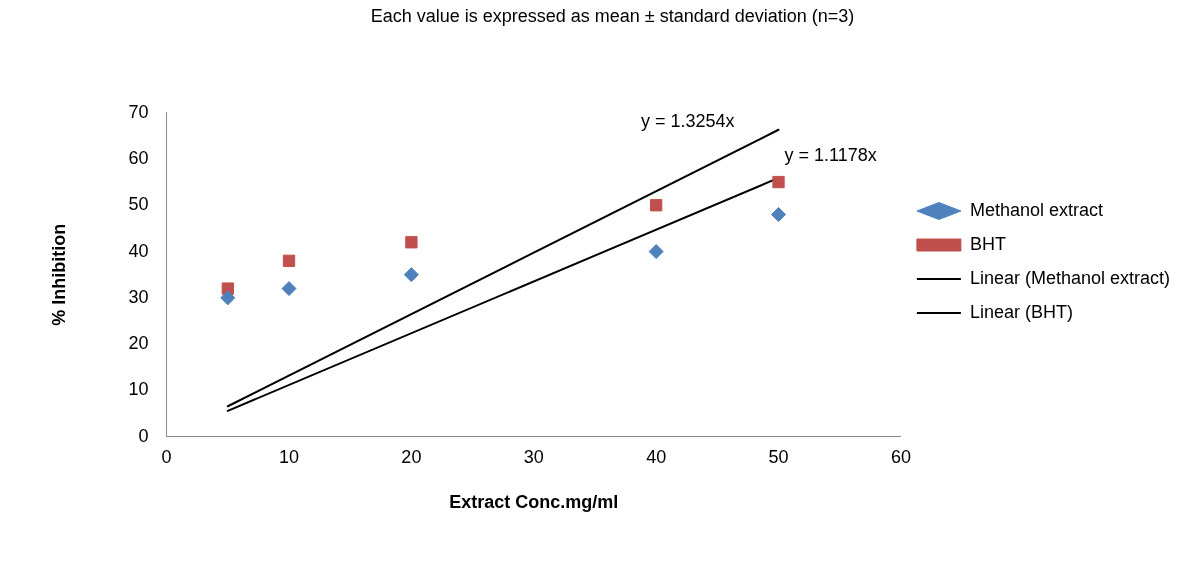  What do you see at coordinates (687, 120) in the screenshot?
I see `annotation: y = 1.3254x` at bounding box center [687, 120].